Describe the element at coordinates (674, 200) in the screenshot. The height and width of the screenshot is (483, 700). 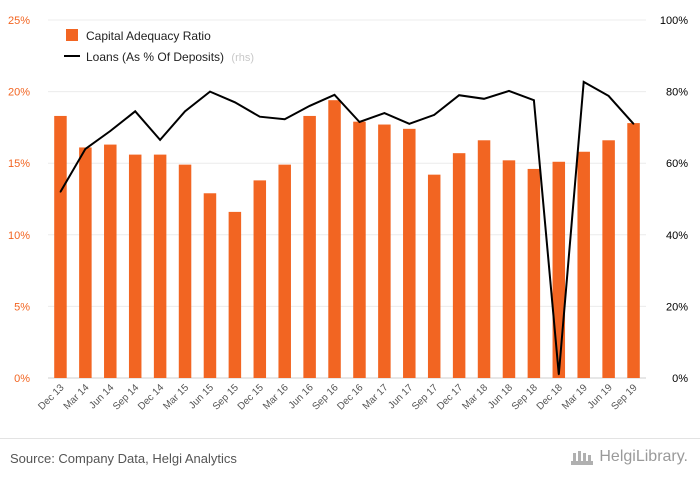
I see `right-axis-ticks: 0% 20% 40% 60% 80% 100%` at that location.